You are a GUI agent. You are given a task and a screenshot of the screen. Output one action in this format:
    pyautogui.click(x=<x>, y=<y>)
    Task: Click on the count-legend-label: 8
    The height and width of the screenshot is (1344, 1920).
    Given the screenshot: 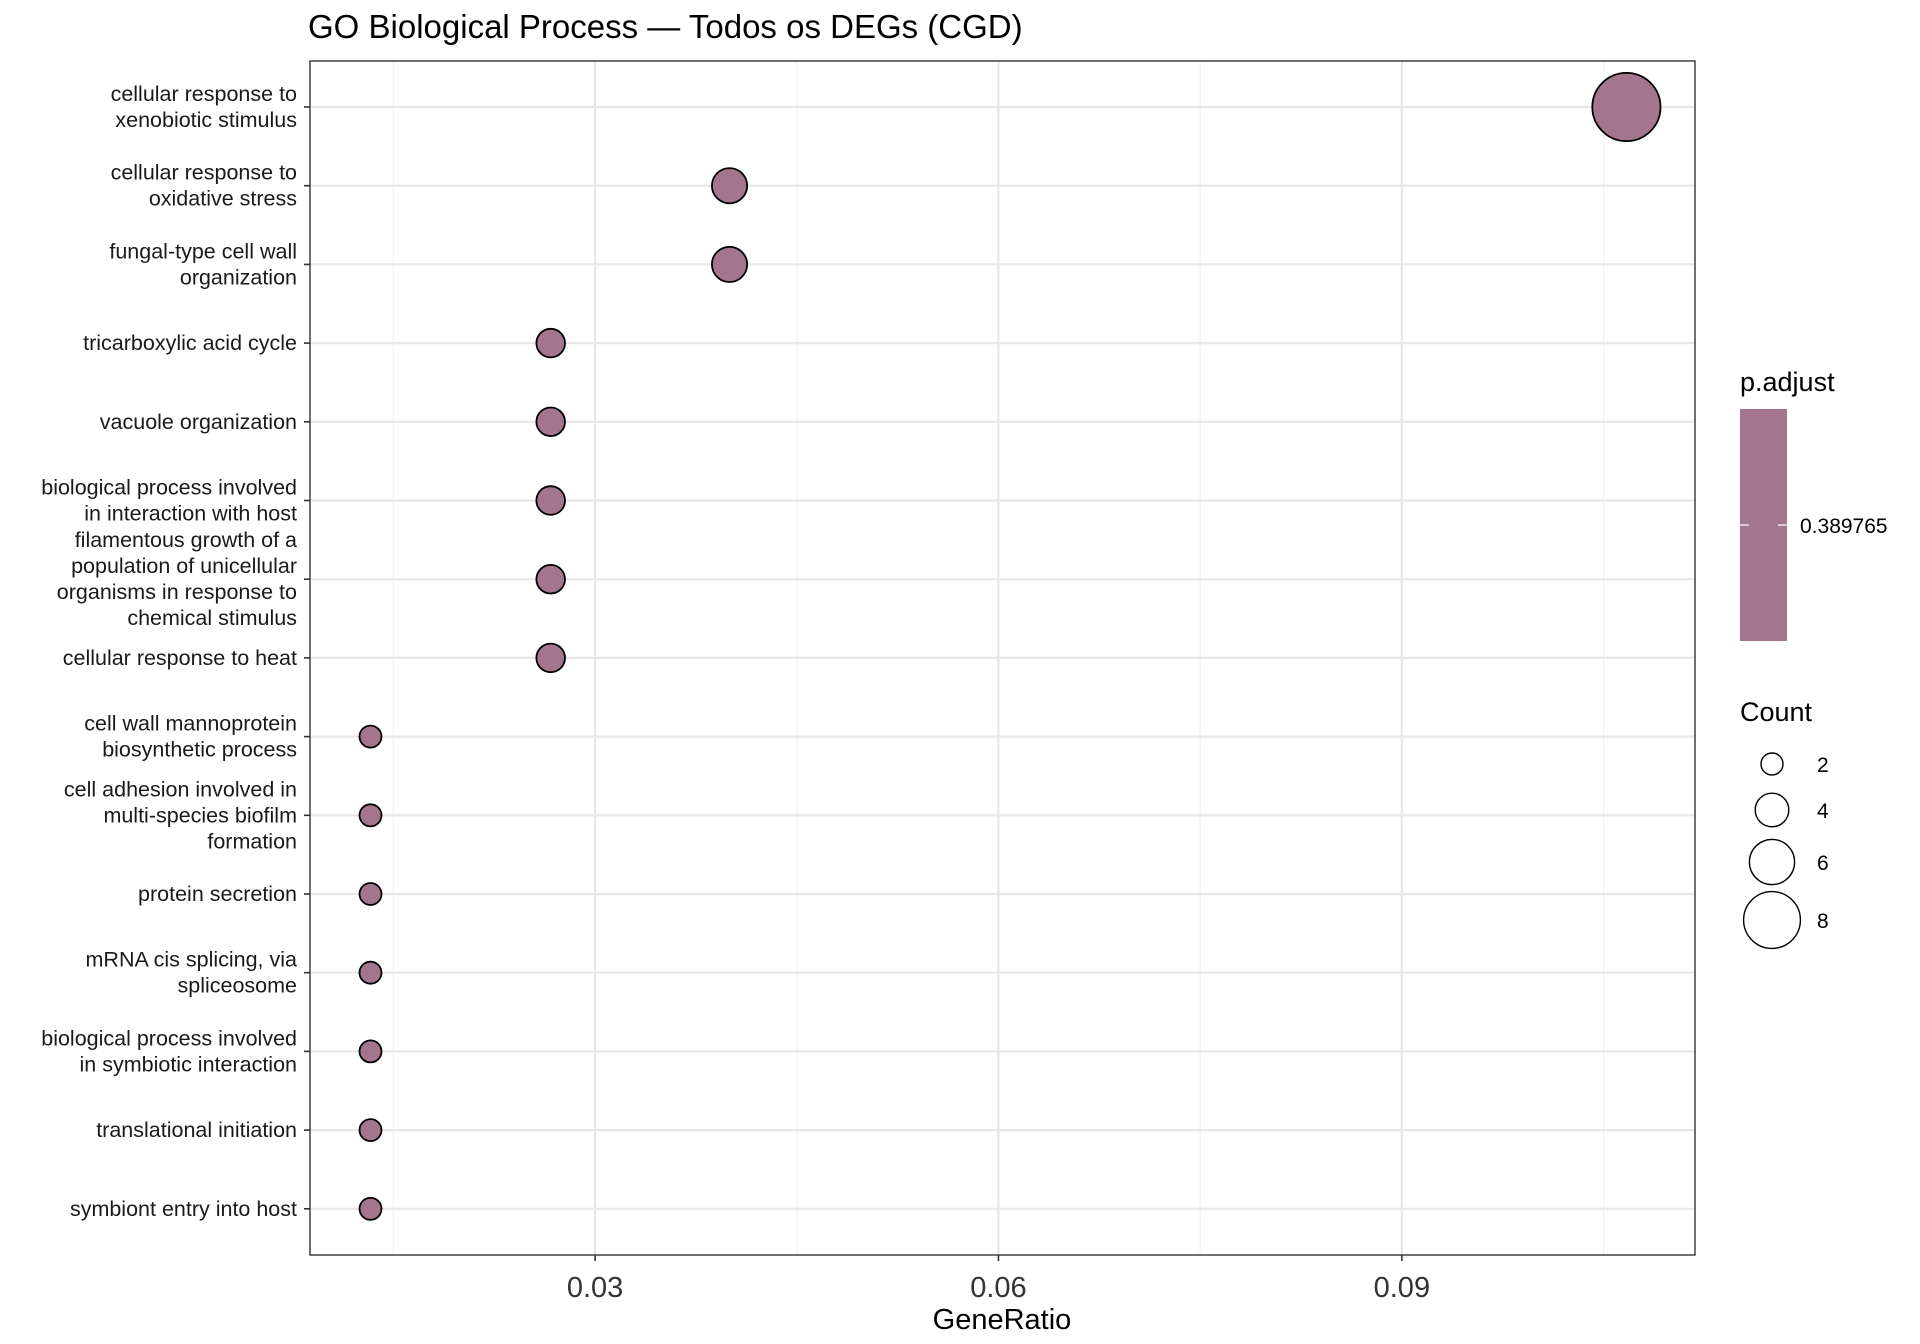 What is the action you would take?
    pyautogui.click(x=1823, y=921)
    